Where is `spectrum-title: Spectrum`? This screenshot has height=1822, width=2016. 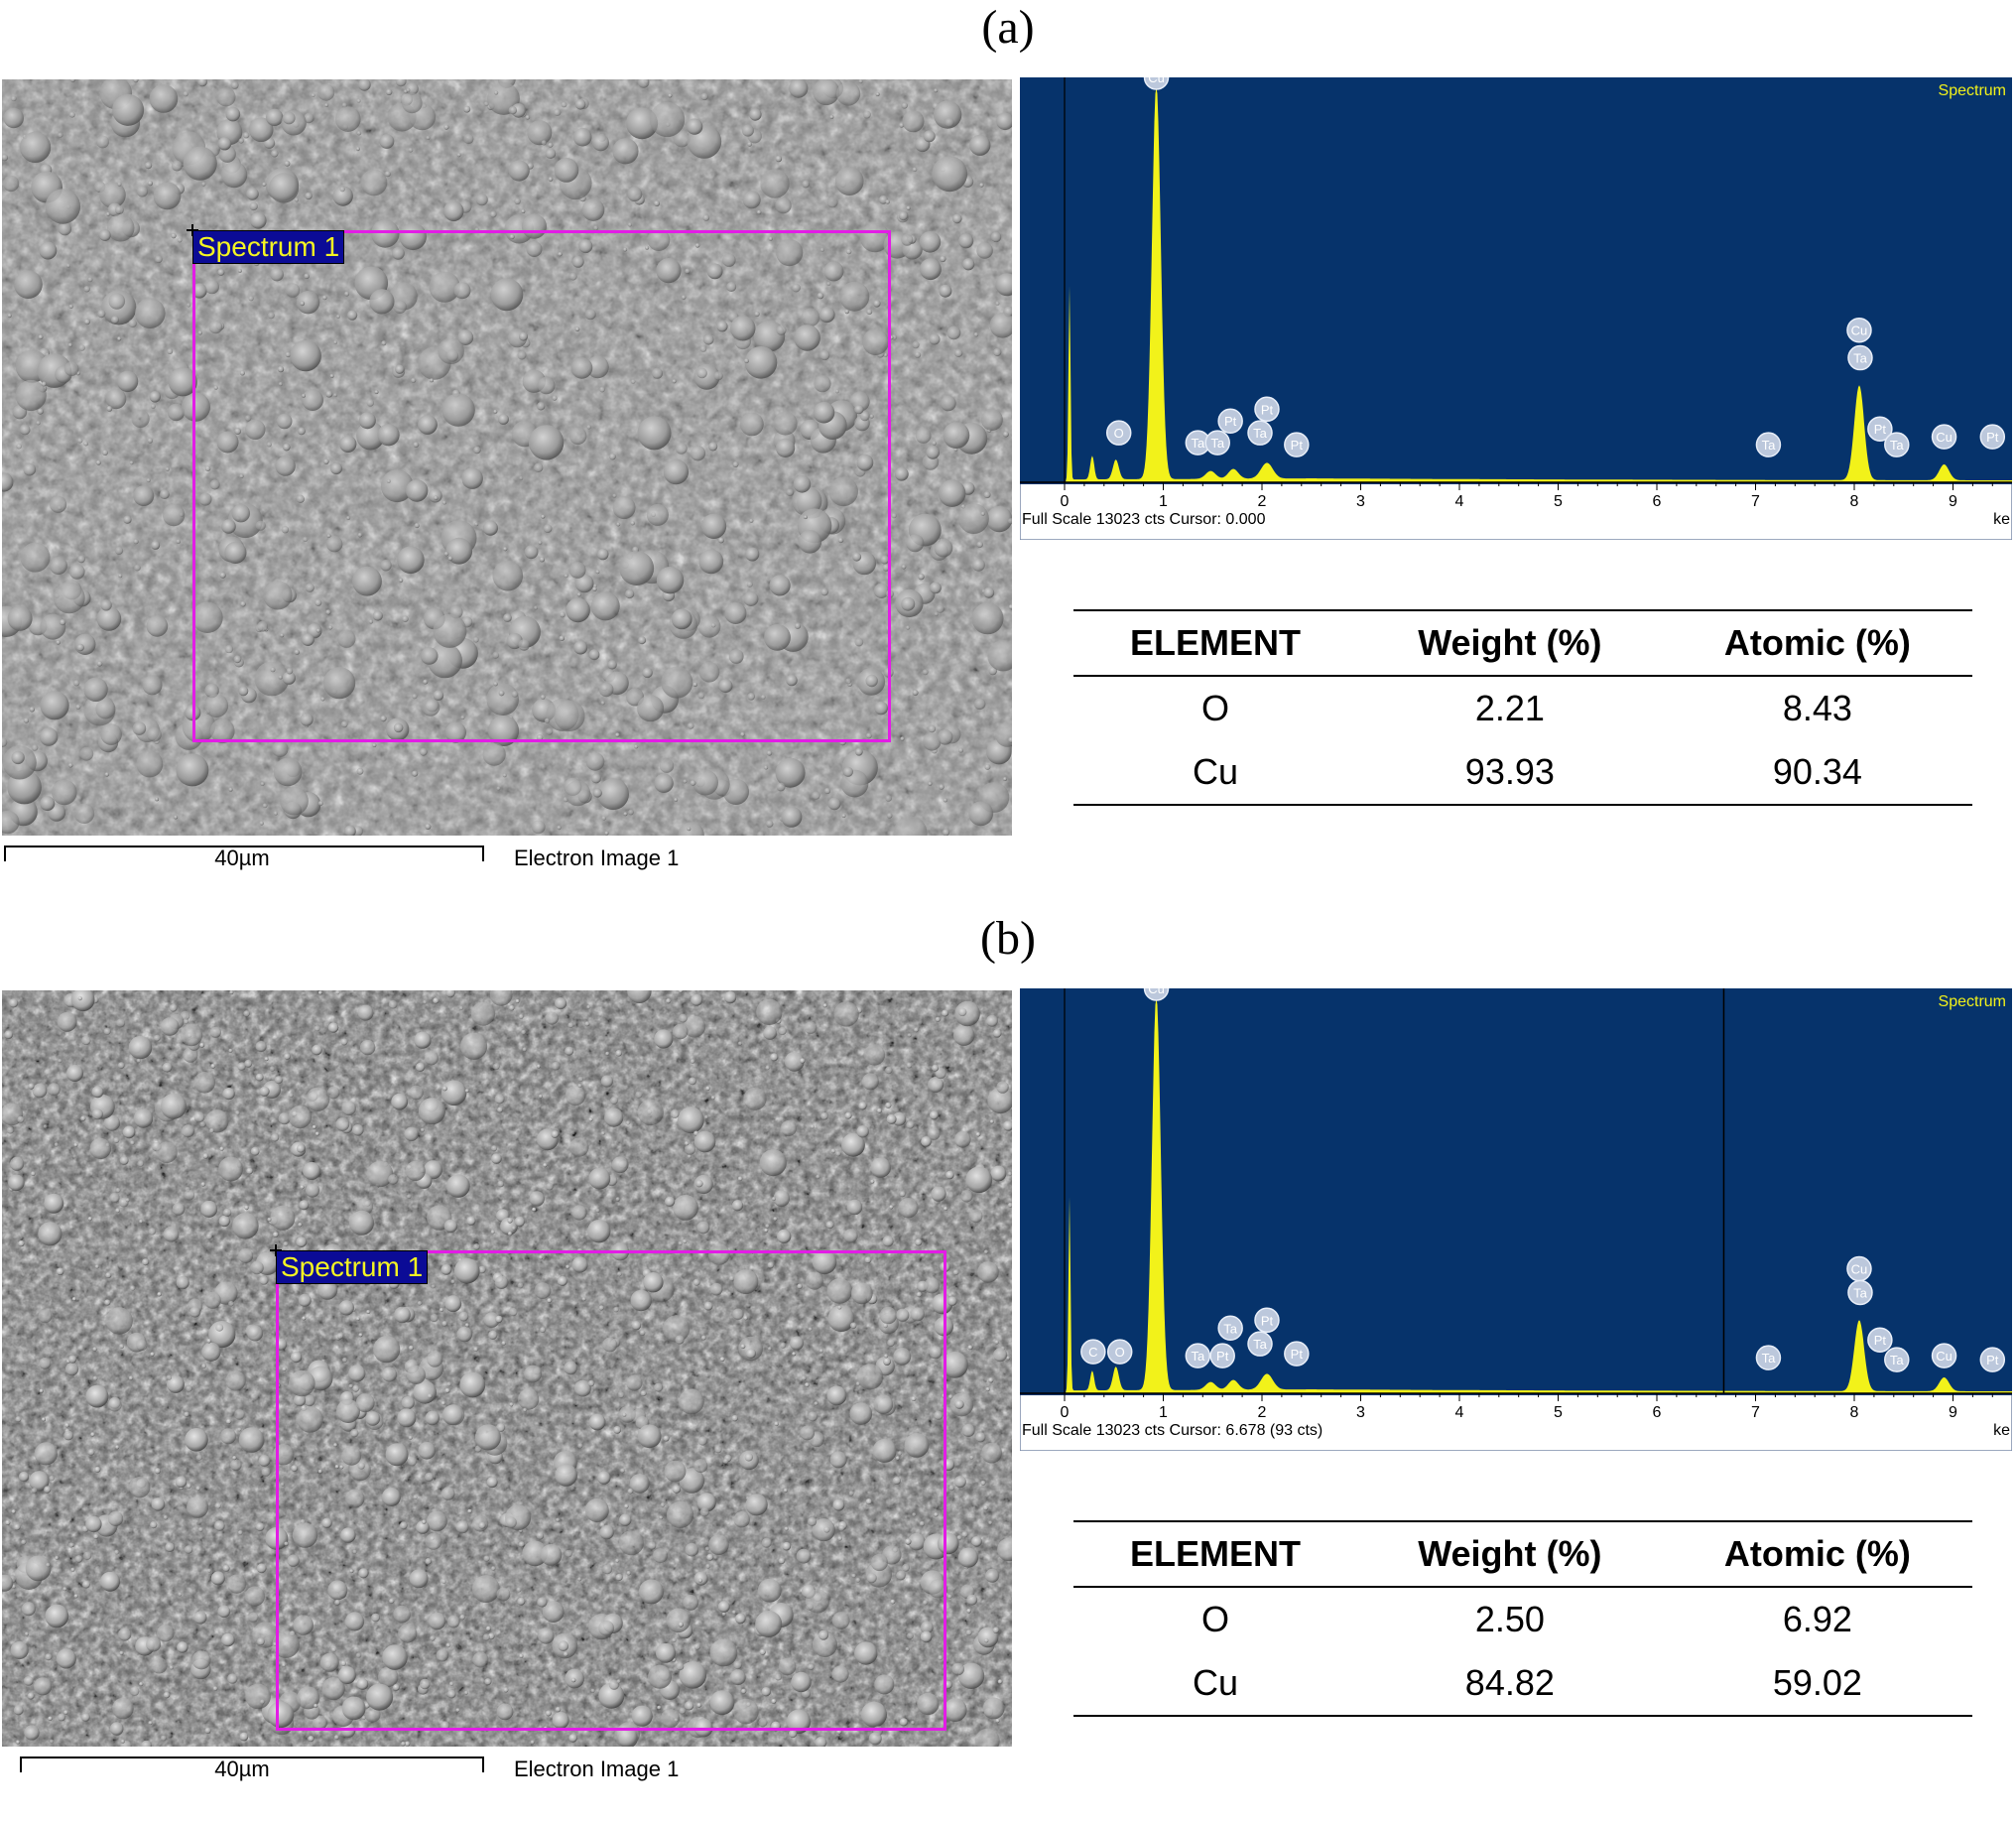
spectrum-title: Spectrum is located at coordinates (1972, 1001).